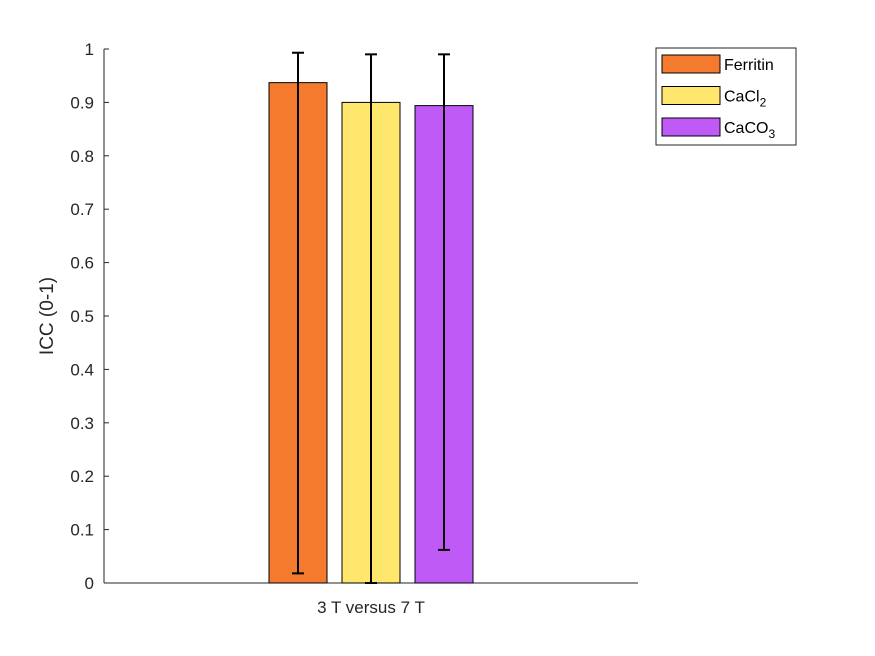  I want to click on y-tick-label: 0.5, so click(82, 316).